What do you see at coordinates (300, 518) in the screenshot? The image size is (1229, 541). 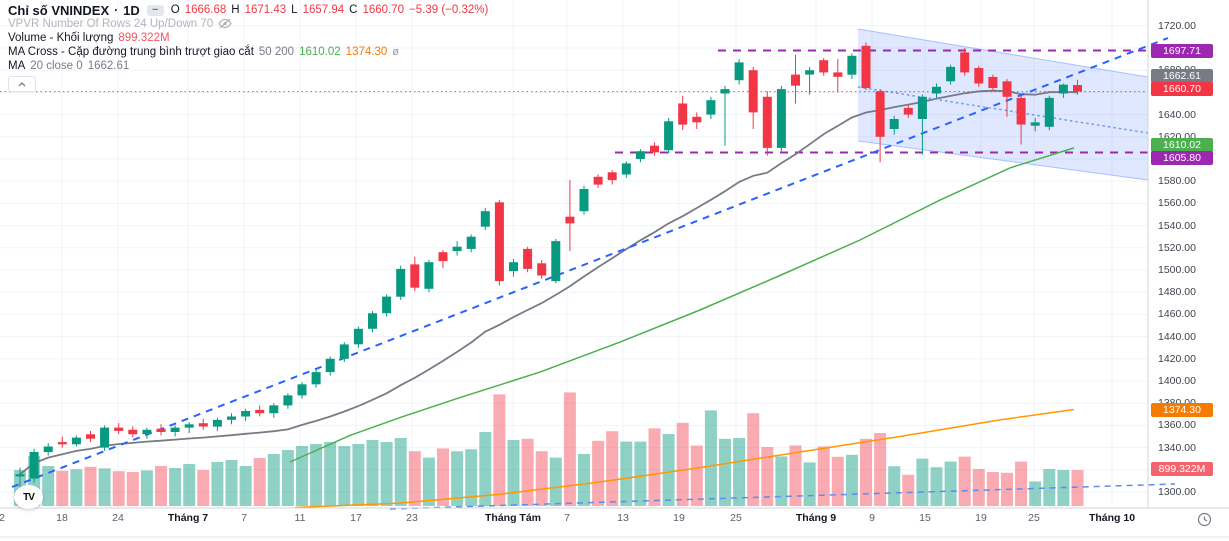 I see `time-tick: 11` at bounding box center [300, 518].